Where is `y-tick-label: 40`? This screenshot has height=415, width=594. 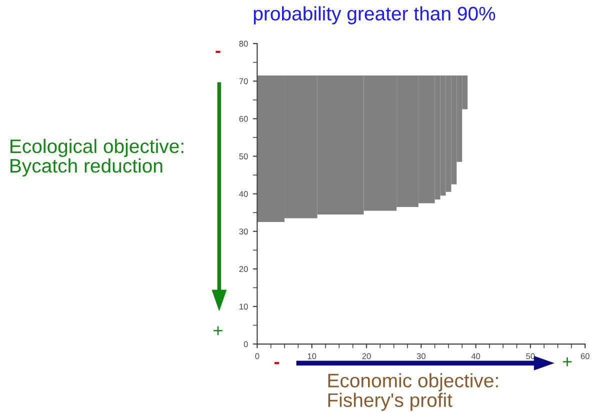
y-tick-label: 40 is located at coordinates (243, 194).